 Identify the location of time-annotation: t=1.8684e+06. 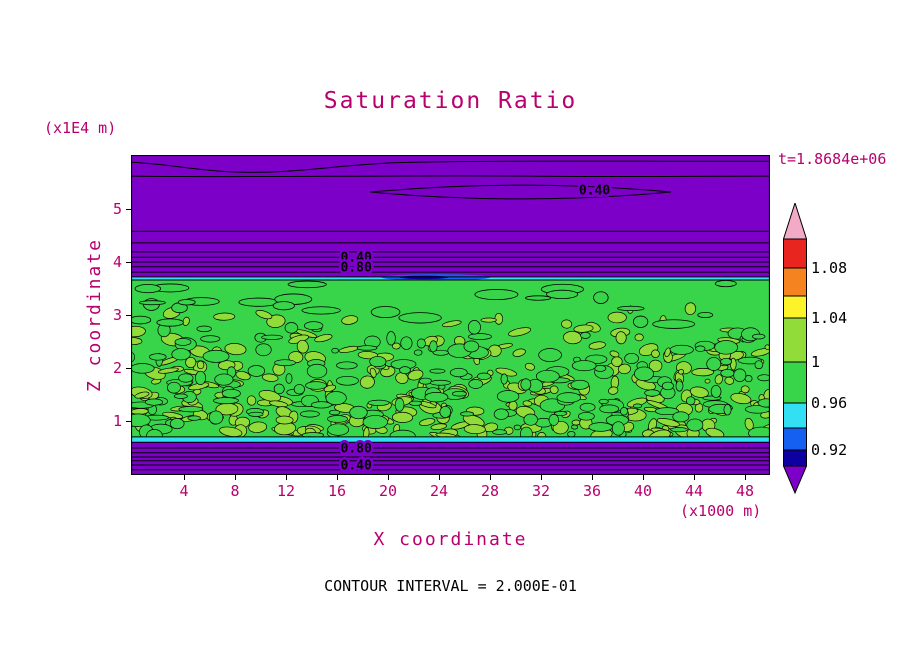
(832, 159).